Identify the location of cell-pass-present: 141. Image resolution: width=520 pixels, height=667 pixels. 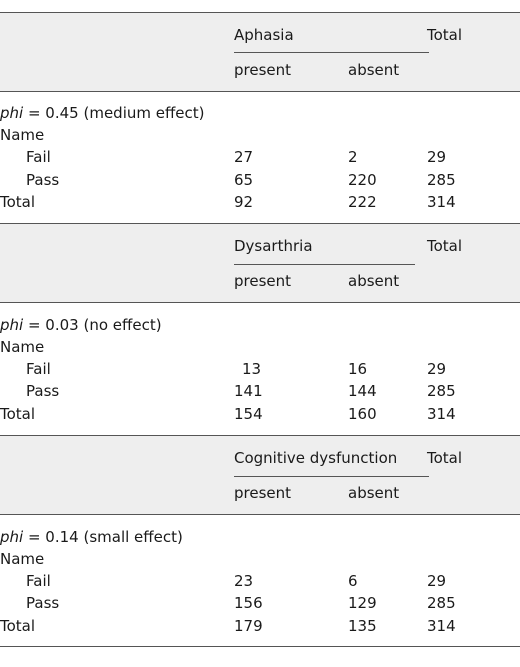
(248, 391).